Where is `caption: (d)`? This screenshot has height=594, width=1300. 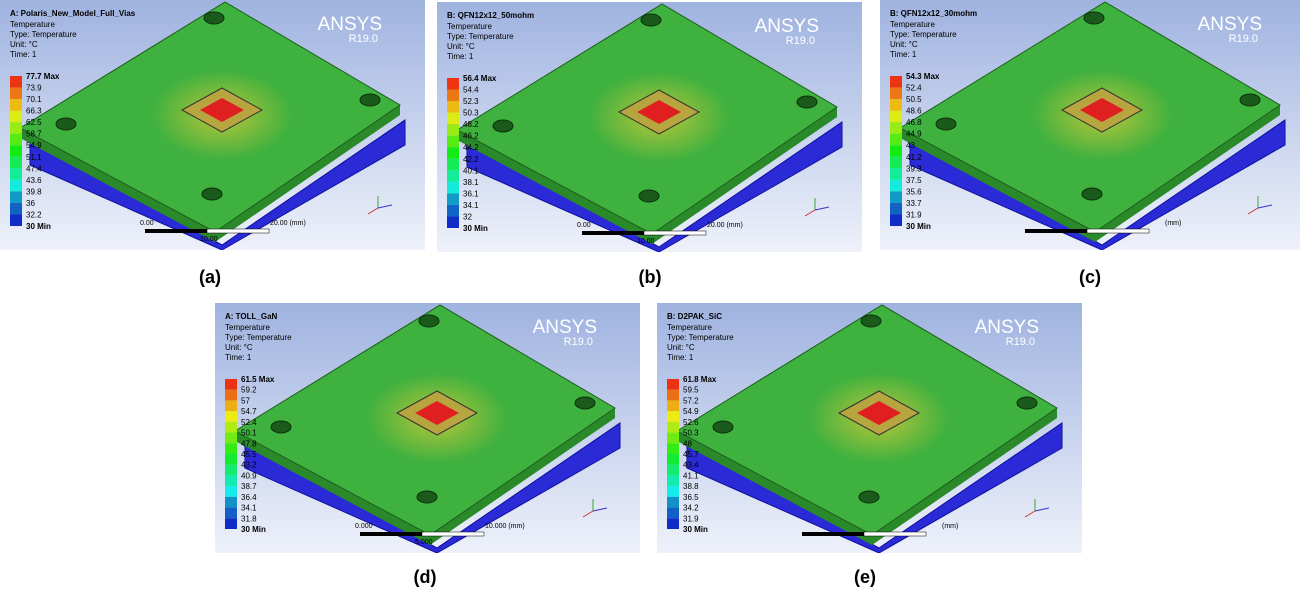 caption: (d) is located at coordinates (425, 577).